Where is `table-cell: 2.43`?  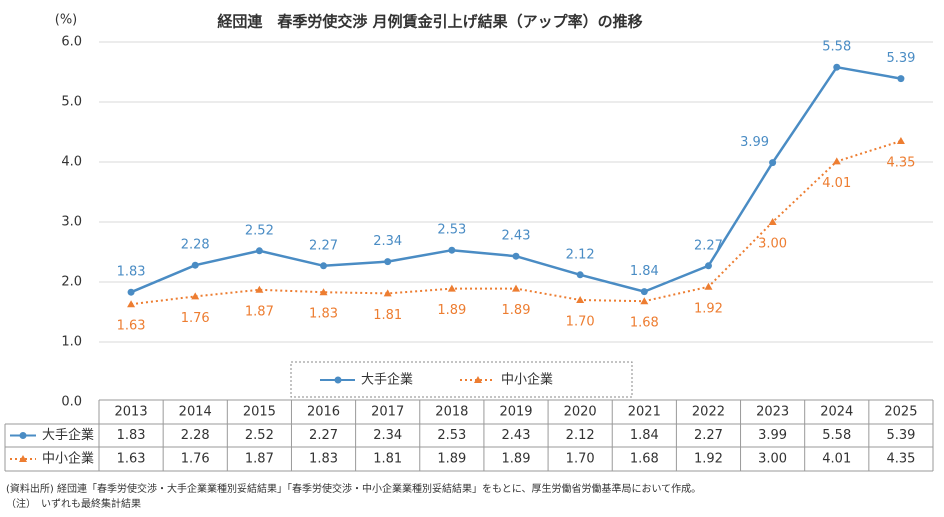 table-cell: 2.43 is located at coordinates (516, 435).